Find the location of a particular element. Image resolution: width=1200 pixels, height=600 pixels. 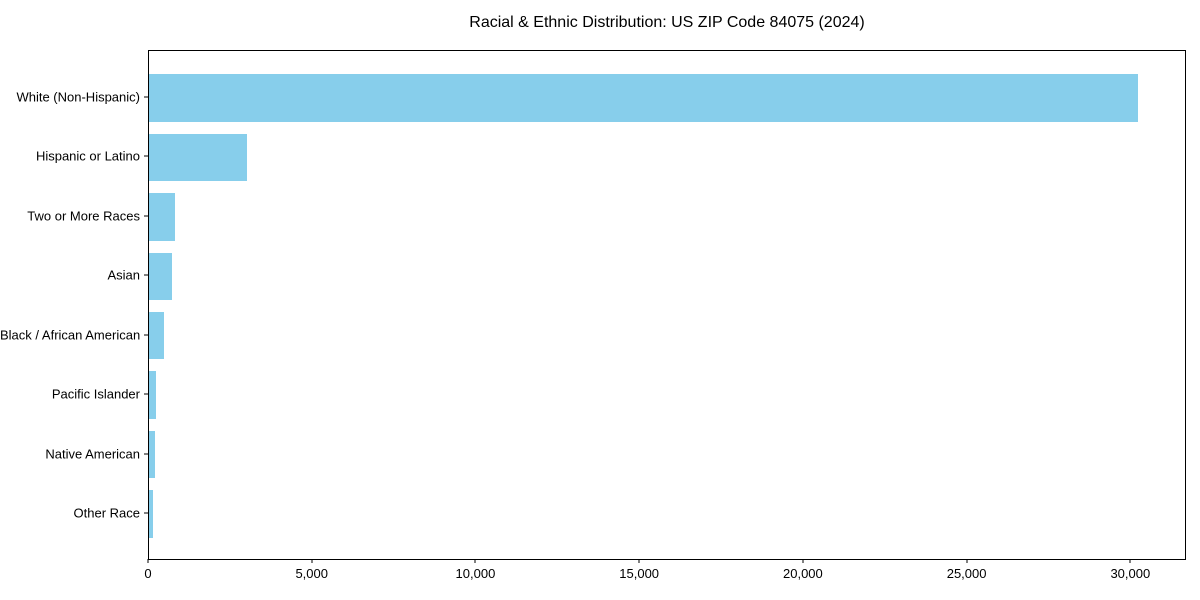

x-tick-label: 10,000 is located at coordinates (475, 573).